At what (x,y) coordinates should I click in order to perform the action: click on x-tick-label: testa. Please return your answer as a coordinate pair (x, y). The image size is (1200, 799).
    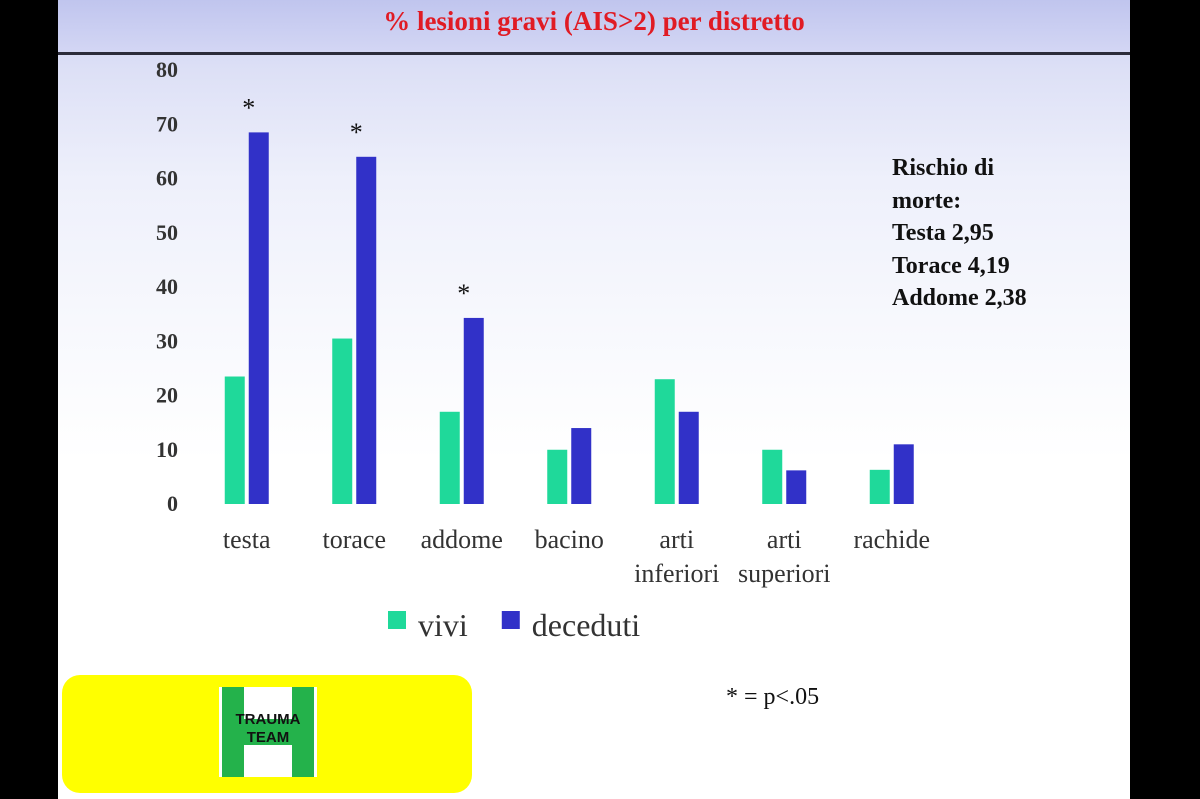
    Looking at the image, I should click on (247, 539).